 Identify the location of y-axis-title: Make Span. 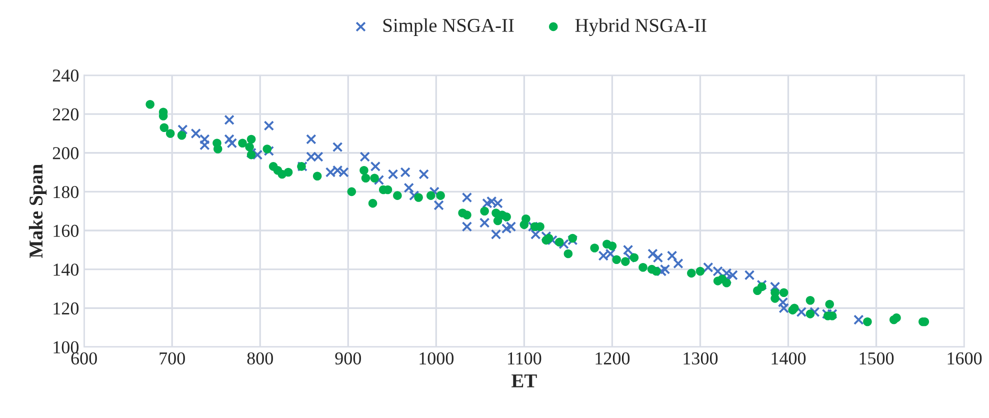
(37, 211).